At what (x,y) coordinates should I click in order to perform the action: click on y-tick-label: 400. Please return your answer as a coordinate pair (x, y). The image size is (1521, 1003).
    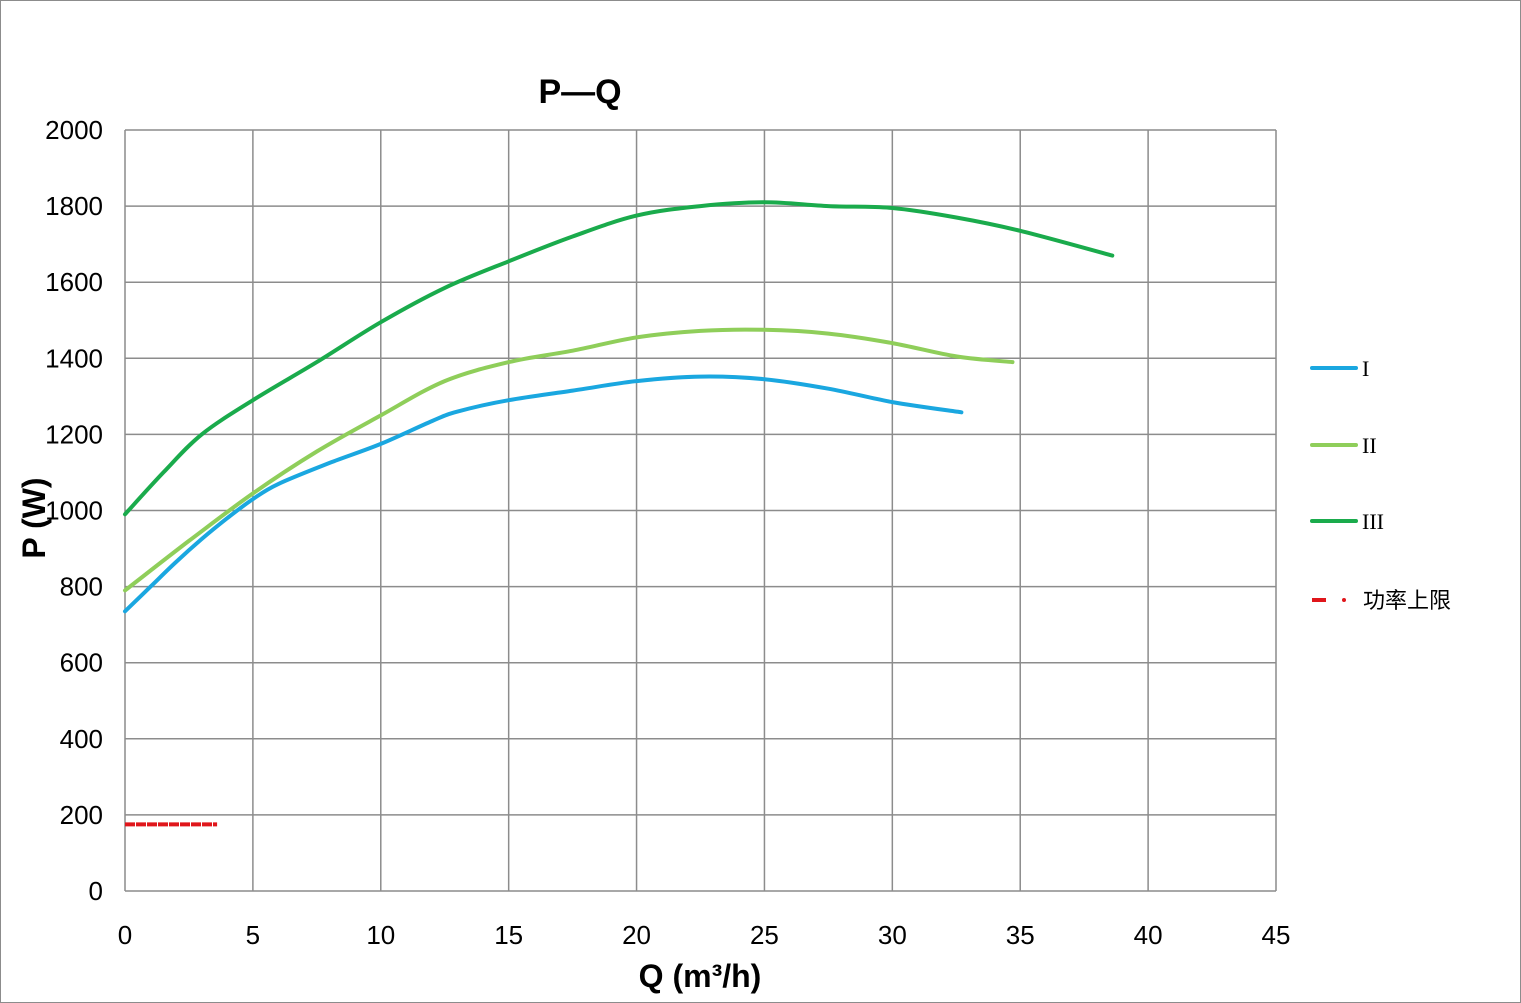
    Looking at the image, I should click on (81, 739).